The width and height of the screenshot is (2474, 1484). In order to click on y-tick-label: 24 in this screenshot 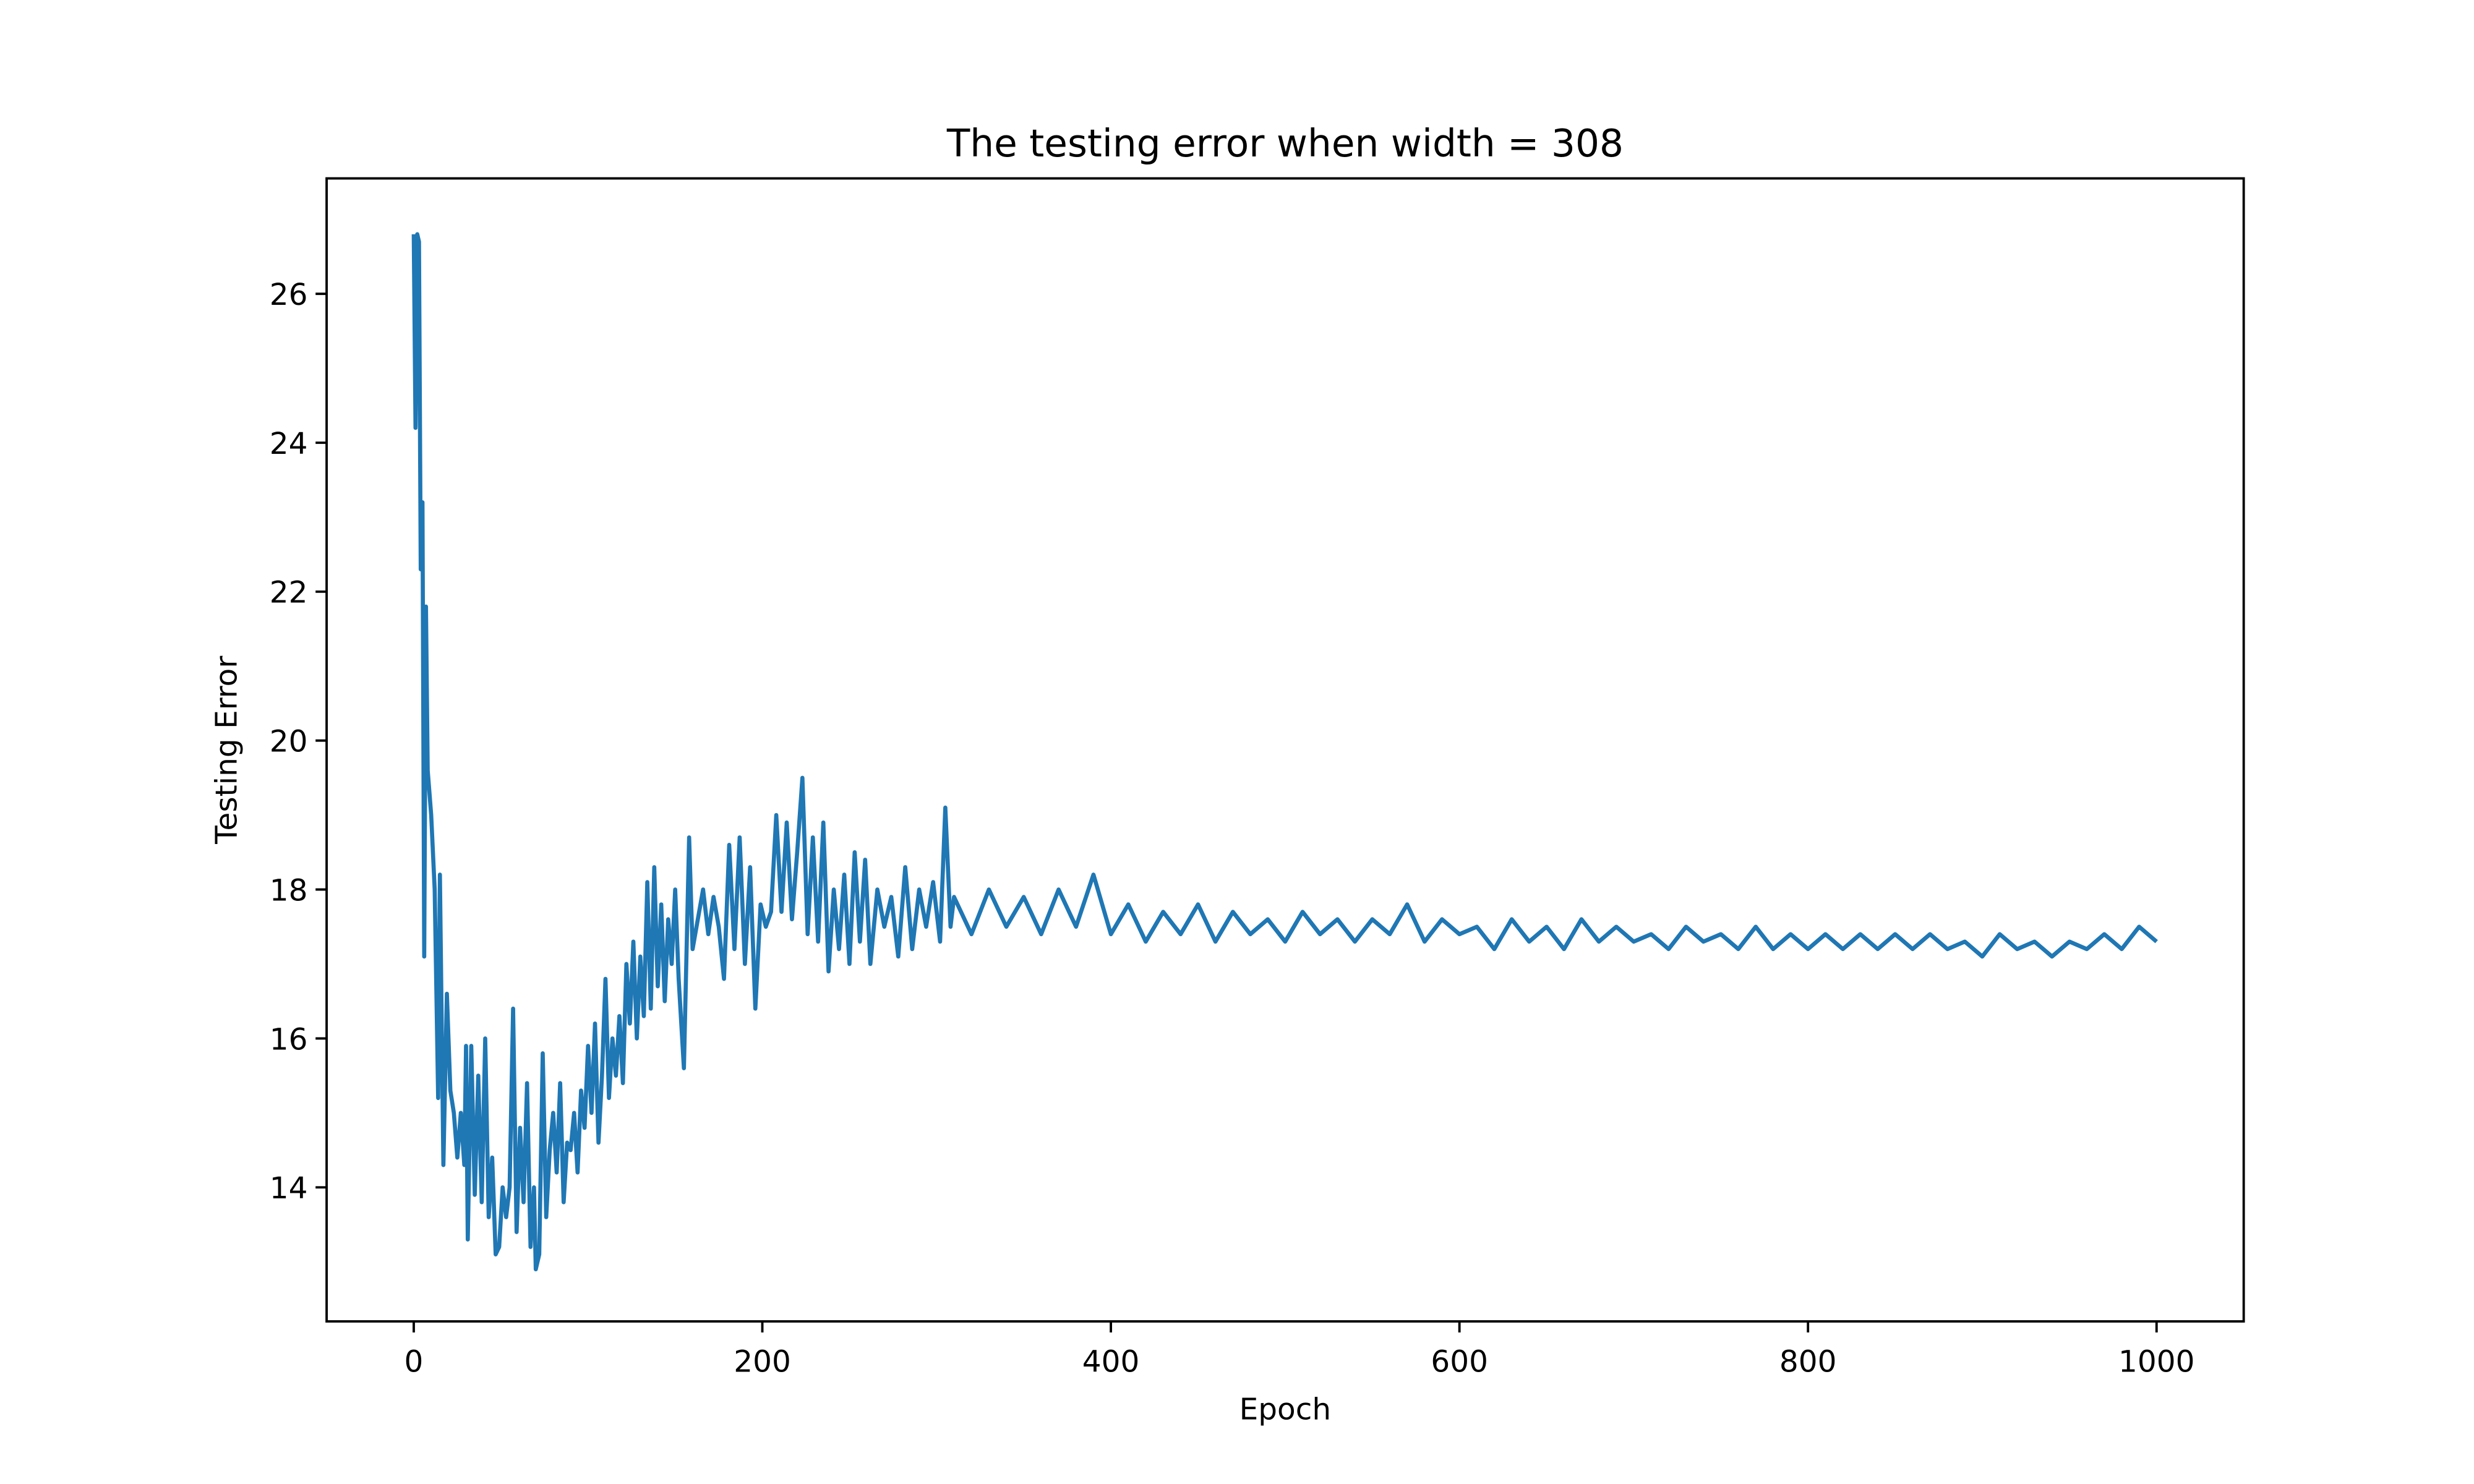, I will do `click(289, 444)`.